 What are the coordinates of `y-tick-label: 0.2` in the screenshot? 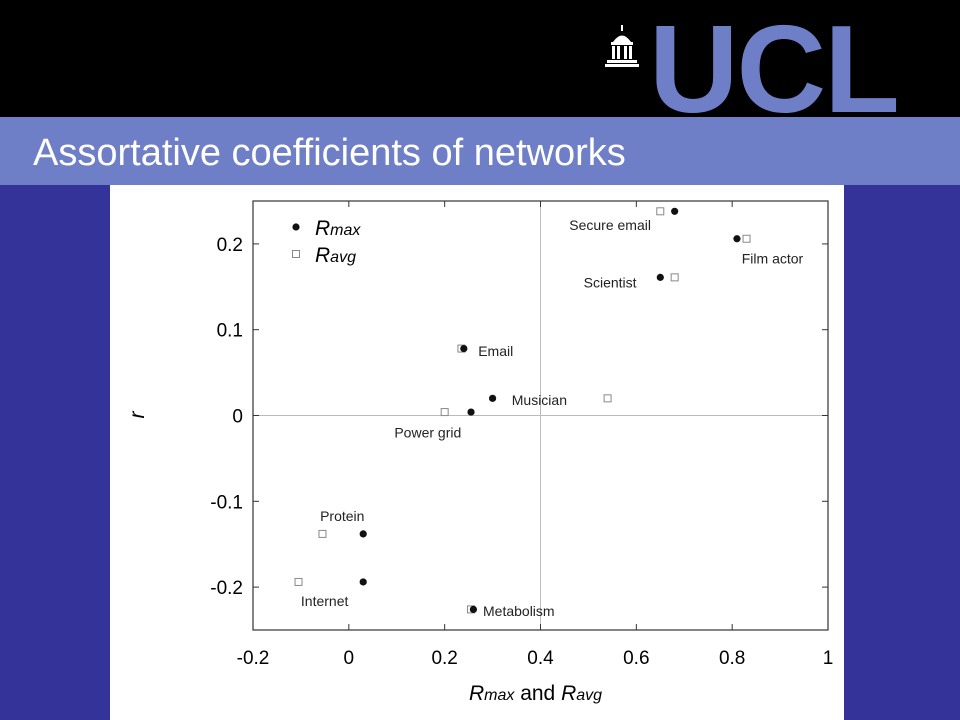 It's located at (230, 245).